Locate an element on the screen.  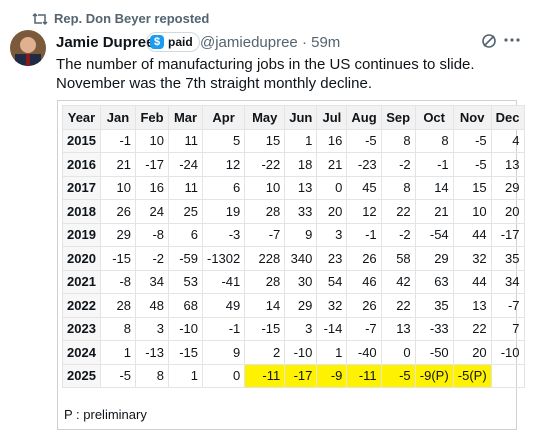
value-cell: -13 is located at coordinates (152, 352).